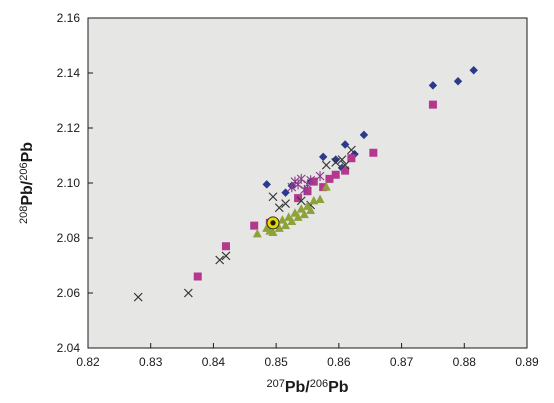 The height and width of the screenshot is (403, 554). I want to click on y-tick-label: 2.06, so click(69, 293).